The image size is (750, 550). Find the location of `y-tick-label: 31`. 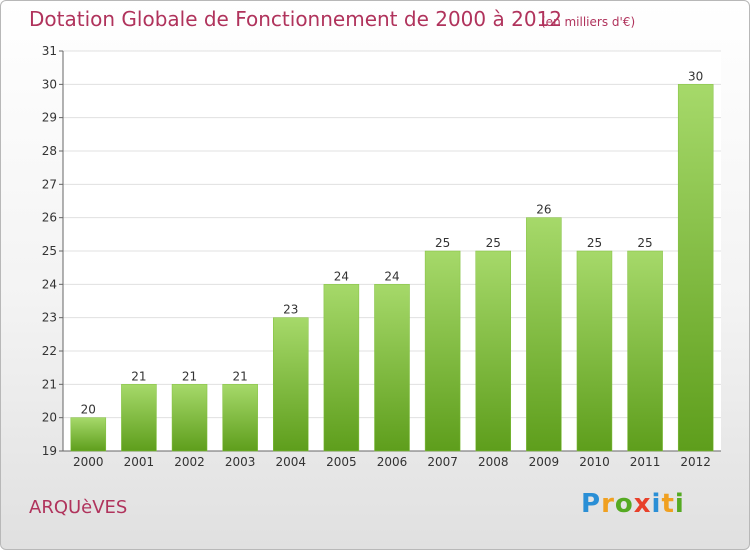

y-tick-label: 31 is located at coordinates (49, 51).